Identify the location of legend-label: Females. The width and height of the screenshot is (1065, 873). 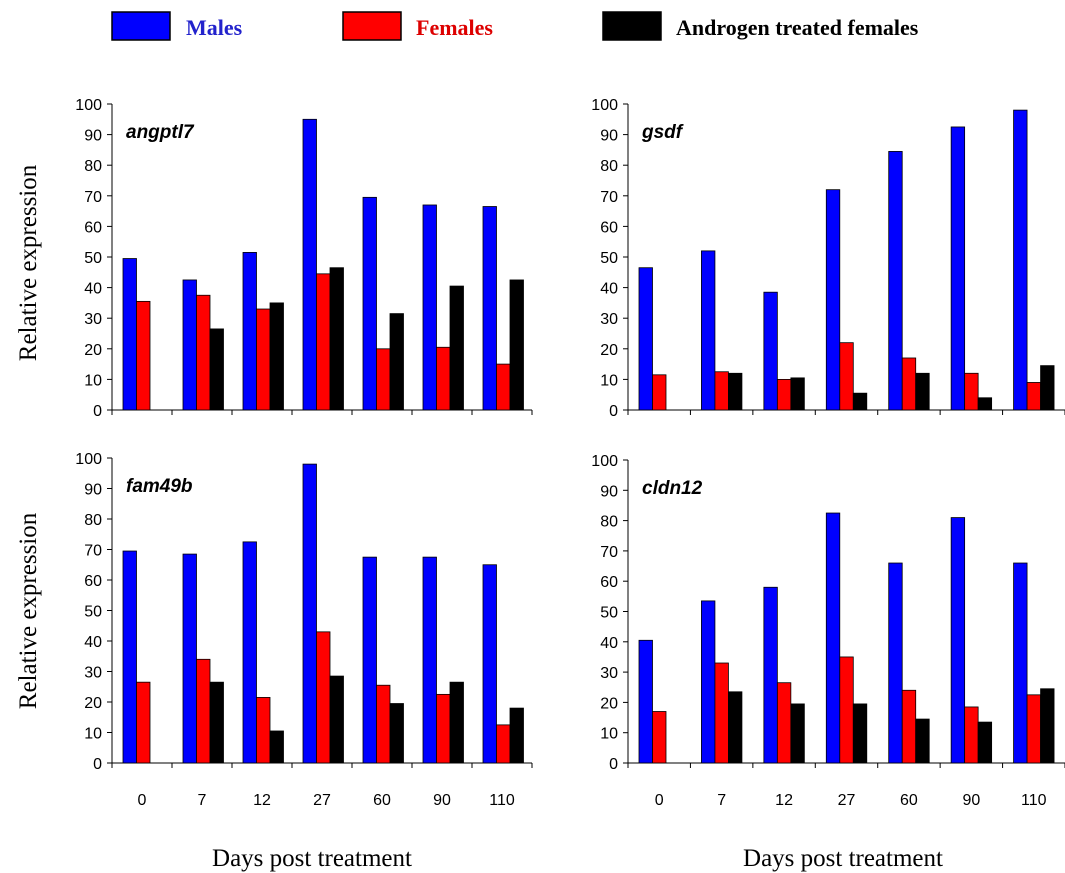
(454, 27).